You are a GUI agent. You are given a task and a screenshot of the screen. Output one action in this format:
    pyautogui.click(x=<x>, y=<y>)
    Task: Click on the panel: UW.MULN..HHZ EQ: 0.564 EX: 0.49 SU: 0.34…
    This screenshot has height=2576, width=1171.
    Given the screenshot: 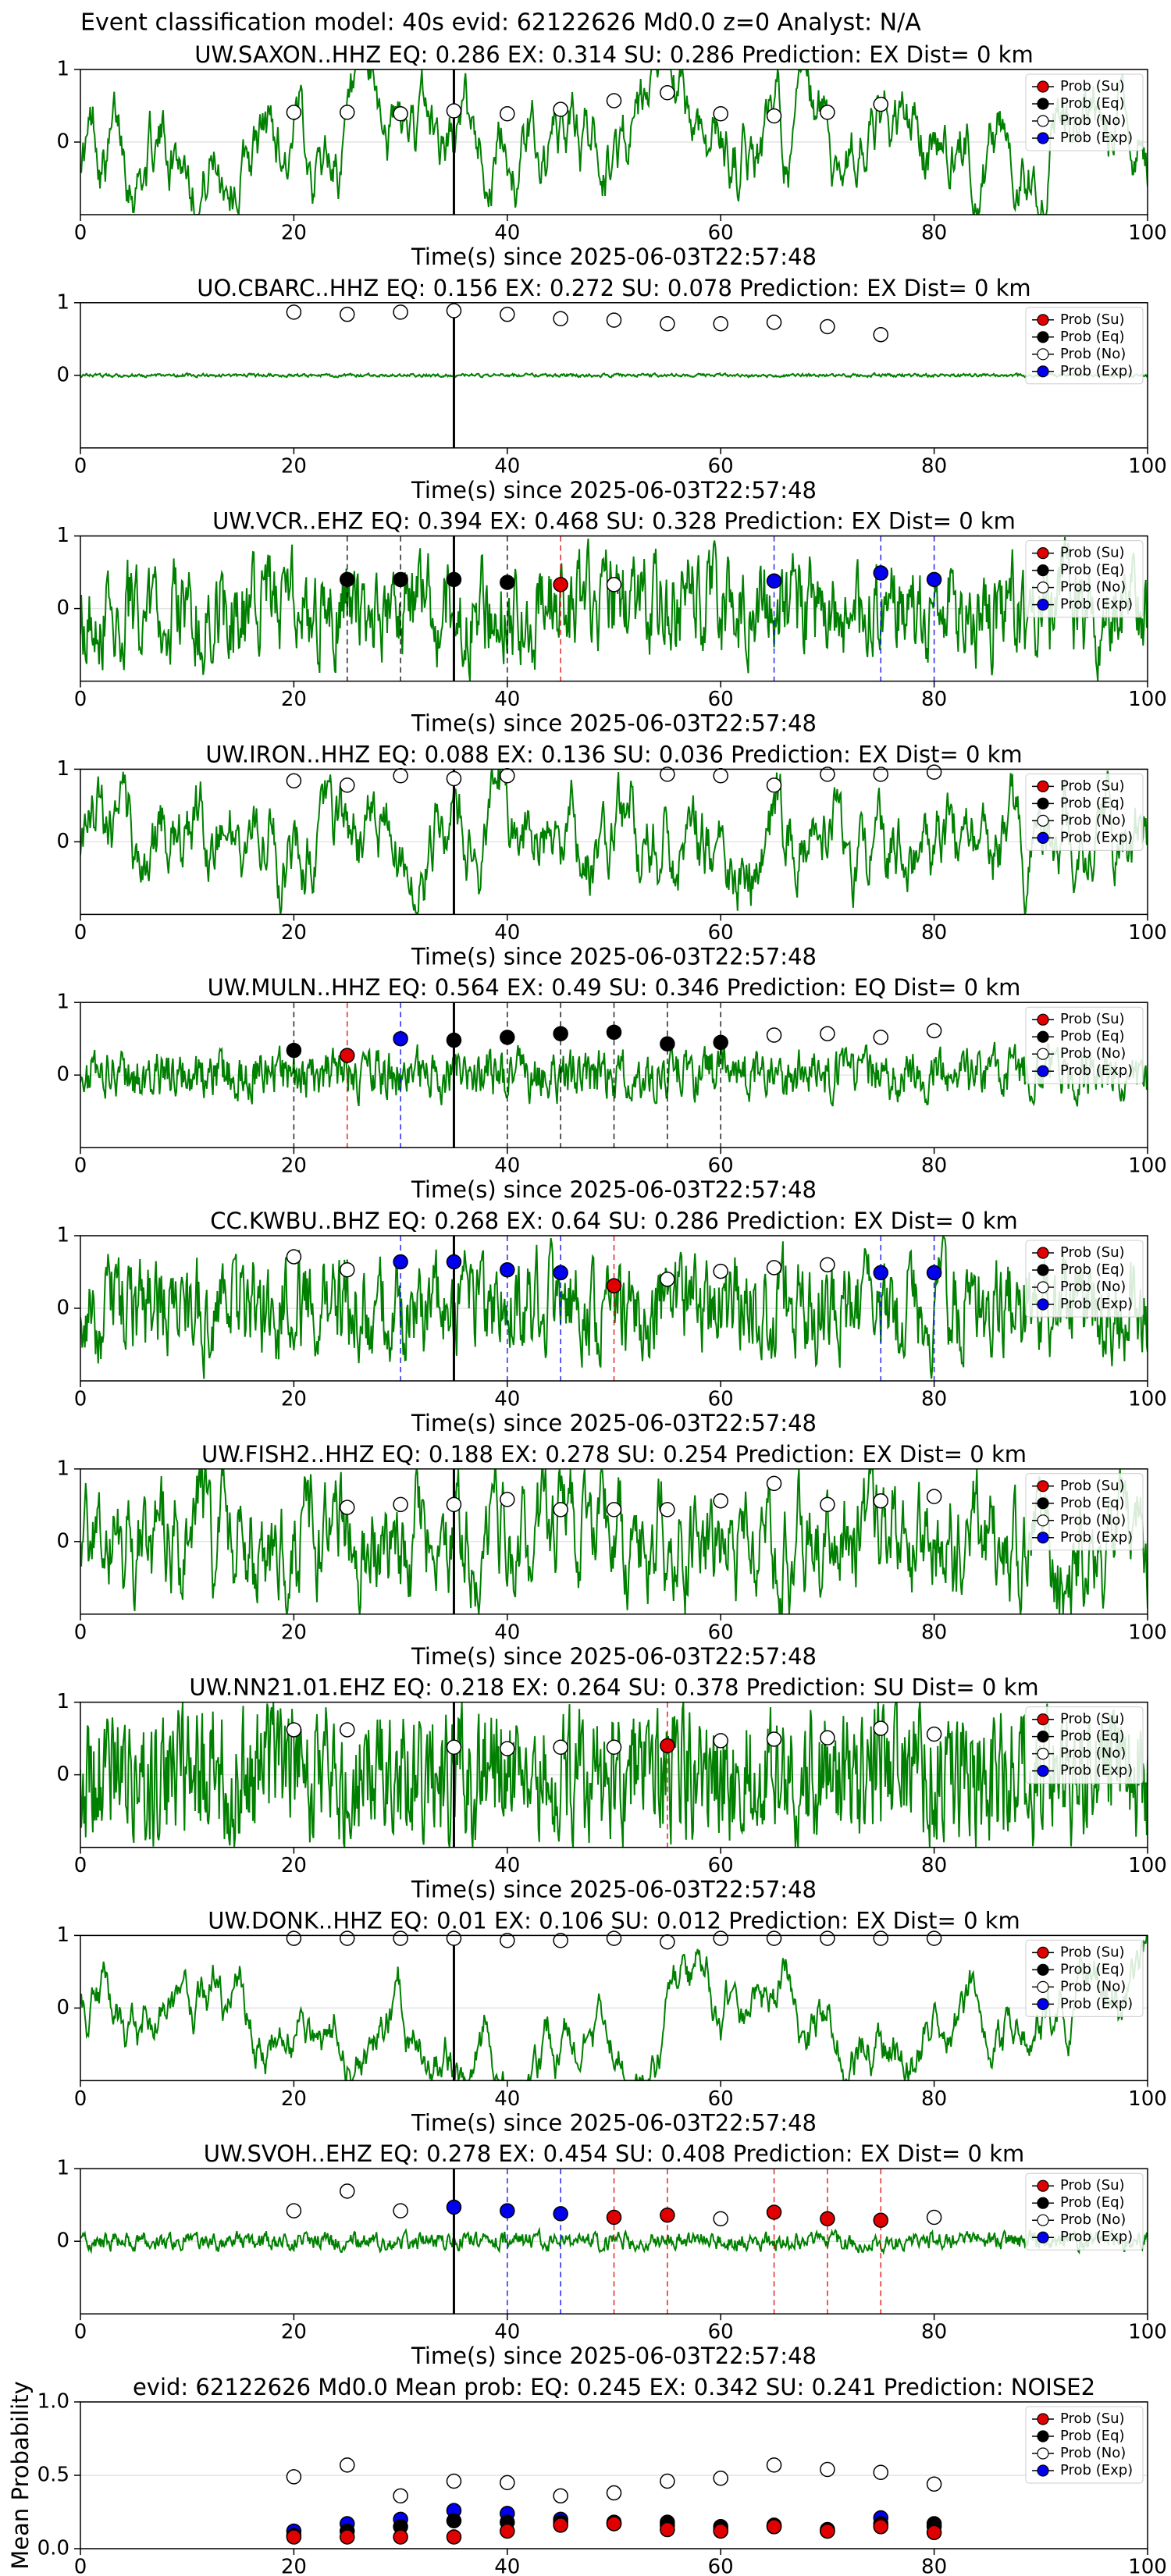 What is the action you would take?
    pyautogui.click(x=611, y=1088)
    